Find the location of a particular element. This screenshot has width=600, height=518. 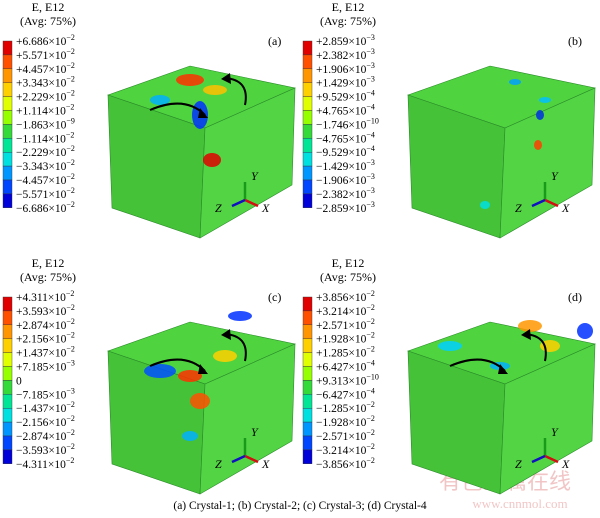

legend-label: −6.686×10⁻² is located at coordinates (45, 207).